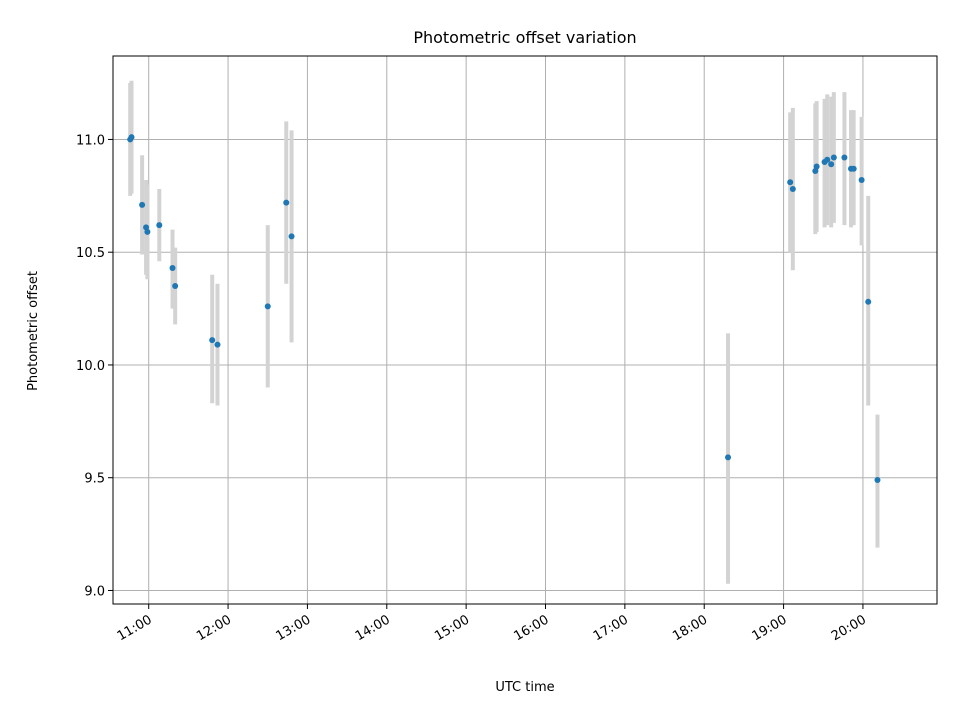 Image resolution: width=960 pixels, height=720 pixels. Describe the element at coordinates (524, 687) in the screenshot. I see `x-axis-label: UTC time` at that location.